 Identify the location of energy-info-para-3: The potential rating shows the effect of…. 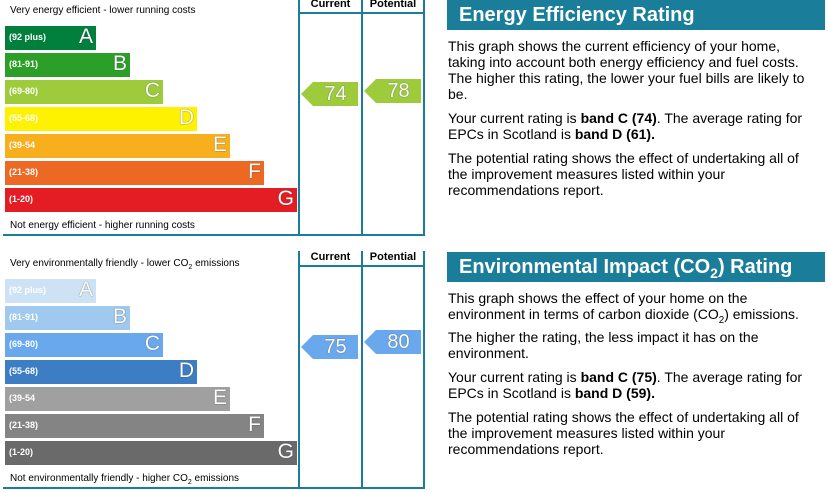
(623, 174).